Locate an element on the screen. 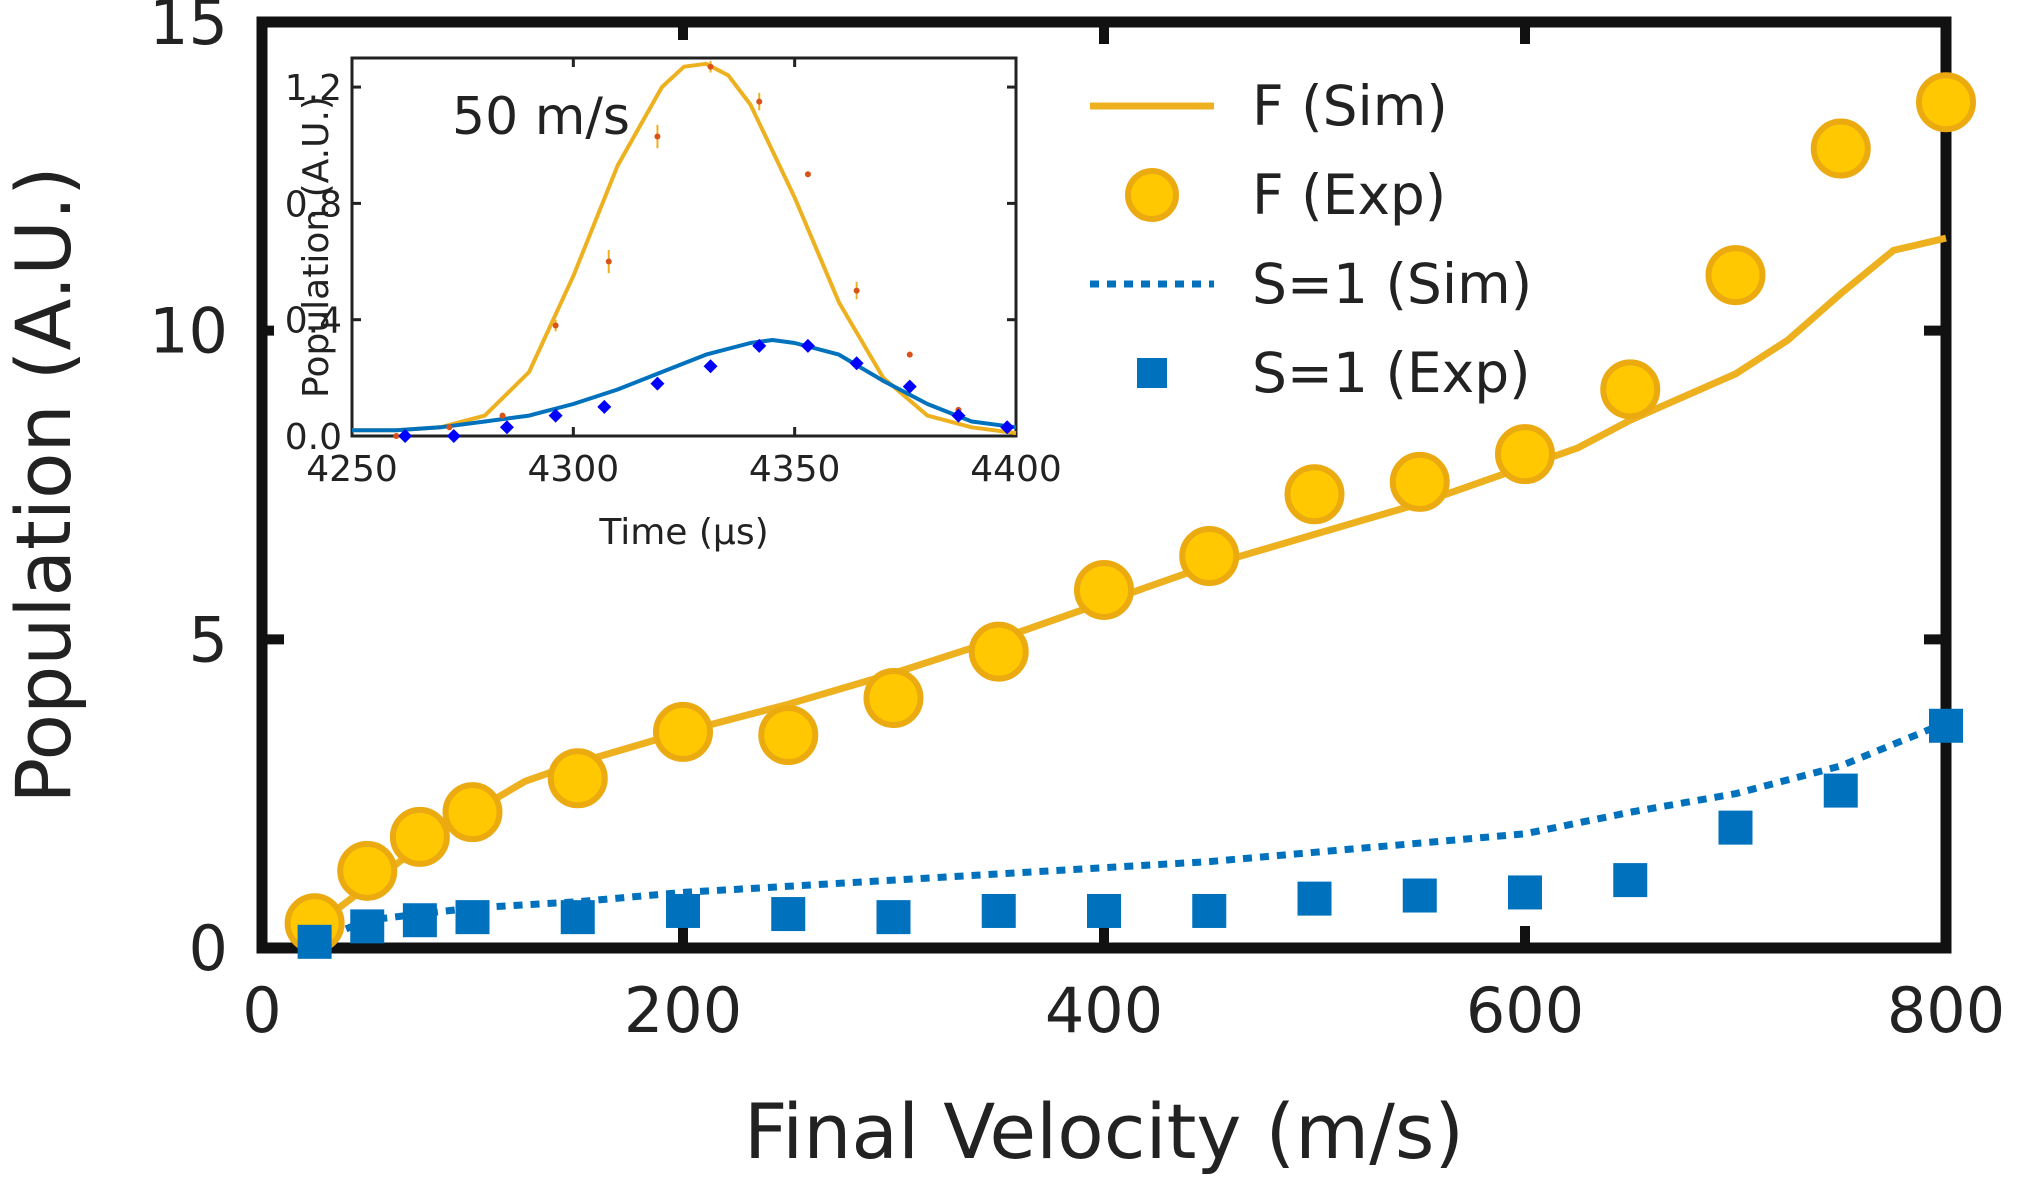 This screenshot has width=2018, height=1177. legend-swatch-s-1-exp is located at coordinates (1152, 373).